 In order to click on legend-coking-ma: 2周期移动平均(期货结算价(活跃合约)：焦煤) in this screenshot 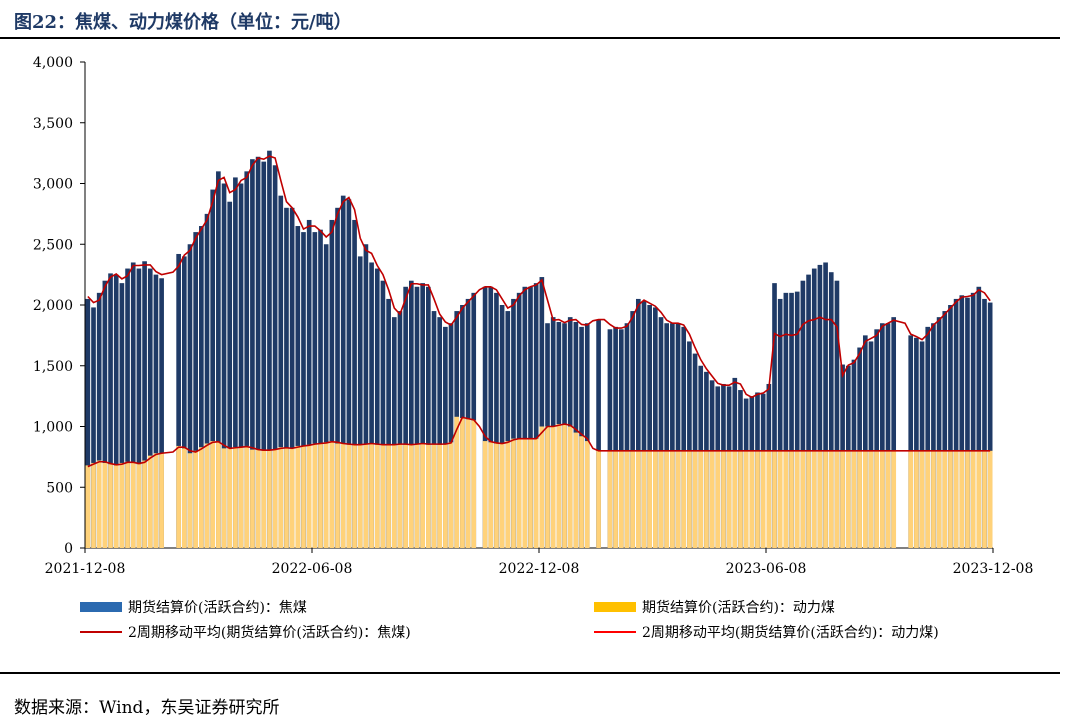, I will do `click(245, 632)`.